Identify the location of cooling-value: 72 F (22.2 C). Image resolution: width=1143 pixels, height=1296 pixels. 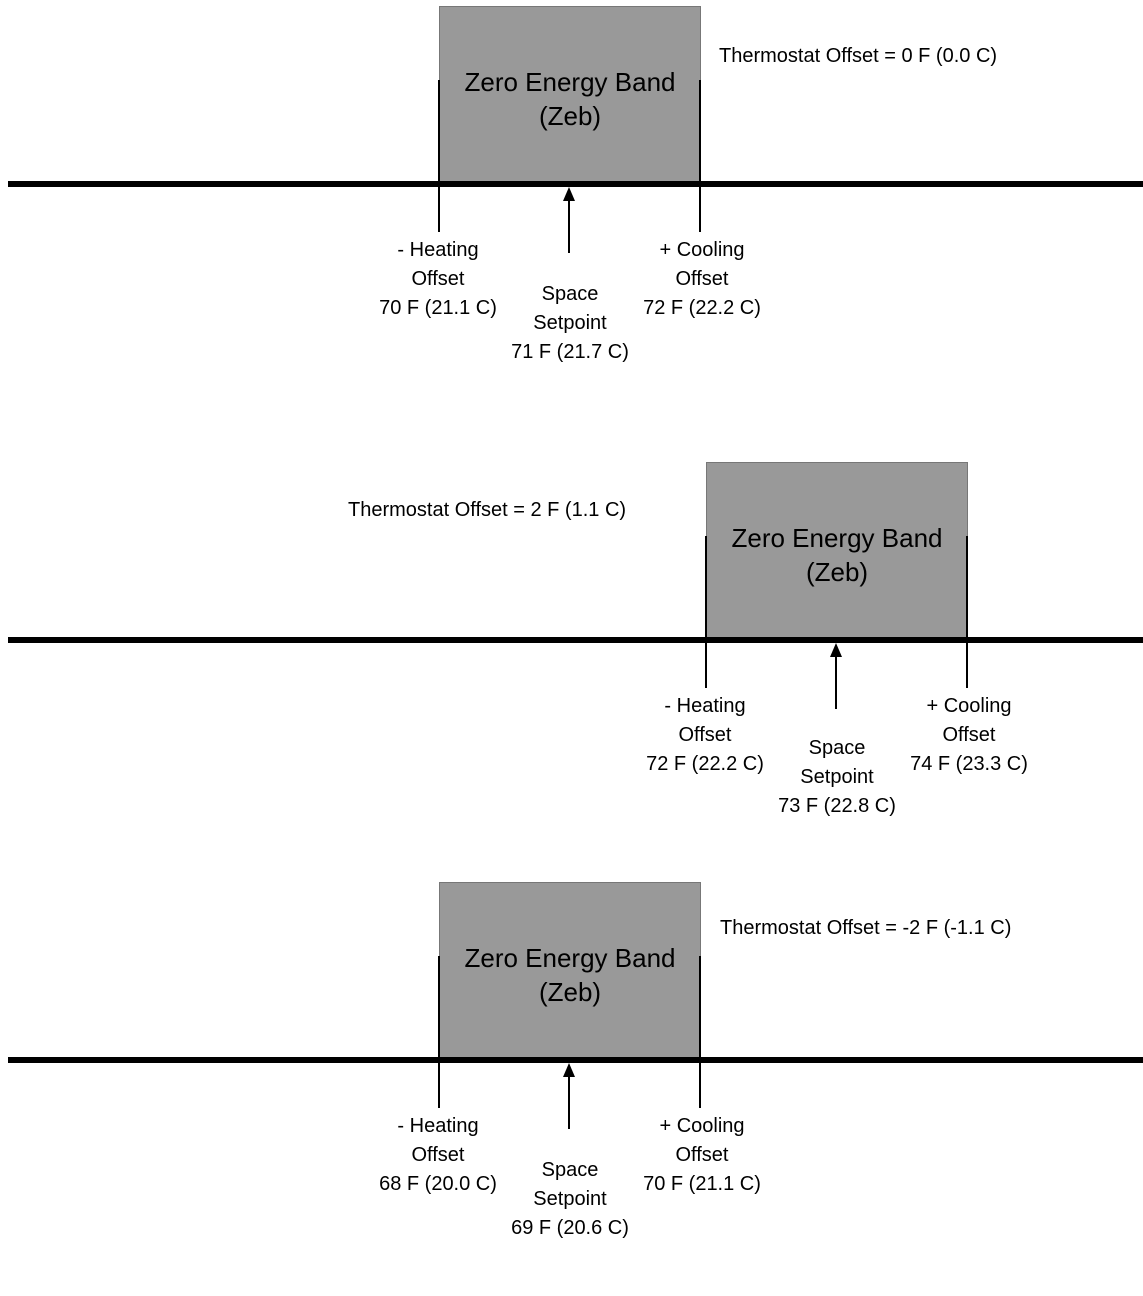
(702, 308).